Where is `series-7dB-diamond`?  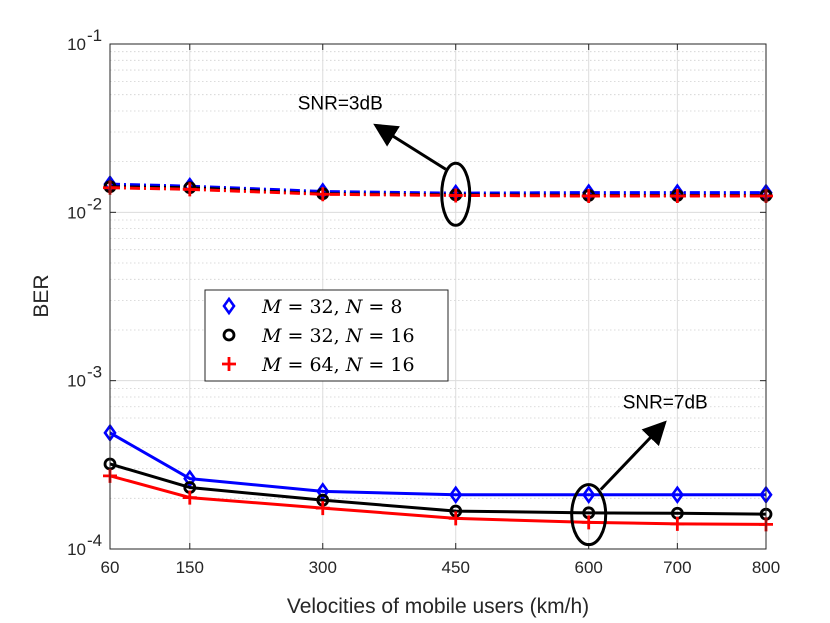
series-7dB-diamond is located at coordinates (438, 463).